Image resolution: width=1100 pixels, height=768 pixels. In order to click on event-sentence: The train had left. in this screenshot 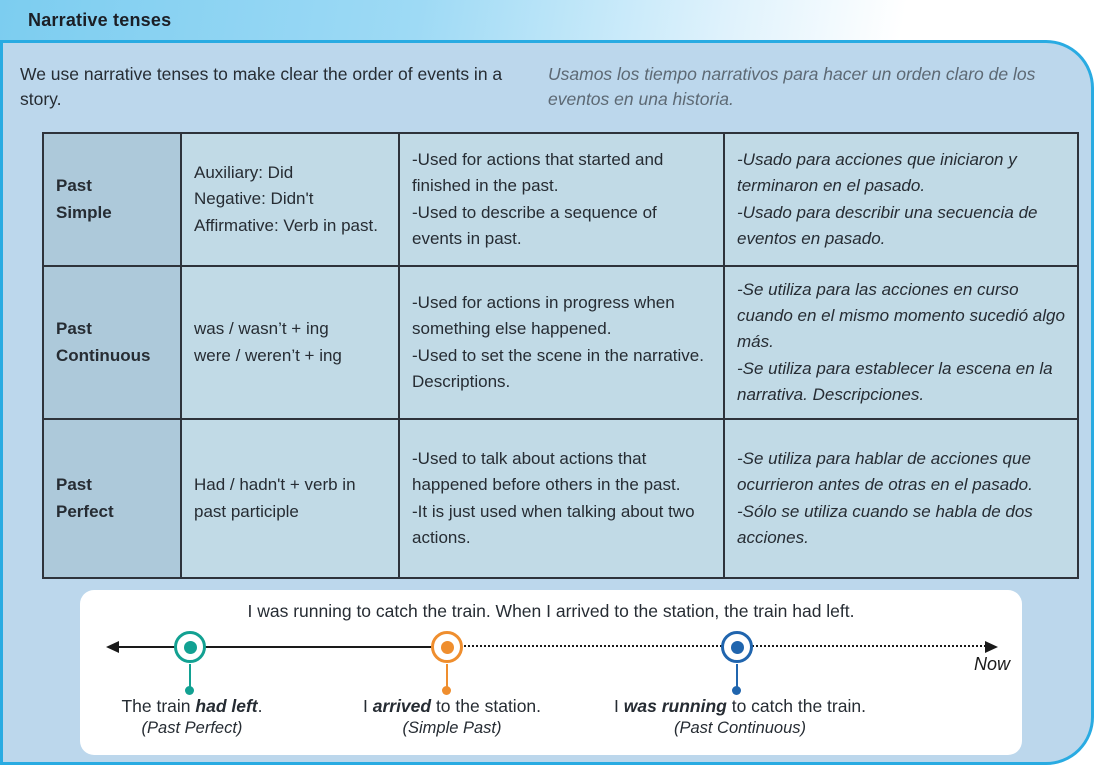, I will do `click(192, 706)`.